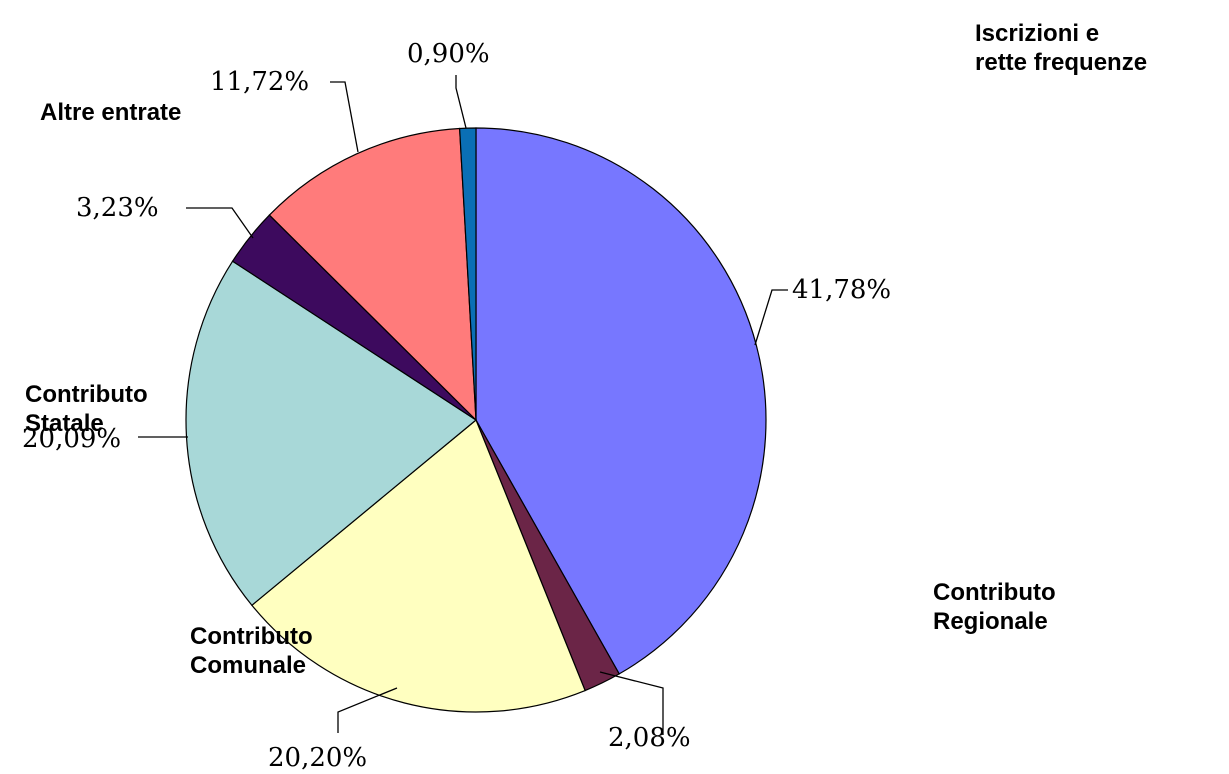  Describe the element at coordinates (86, 409) in the screenshot. I see `category-label-statale: Contributo Statale` at that location.